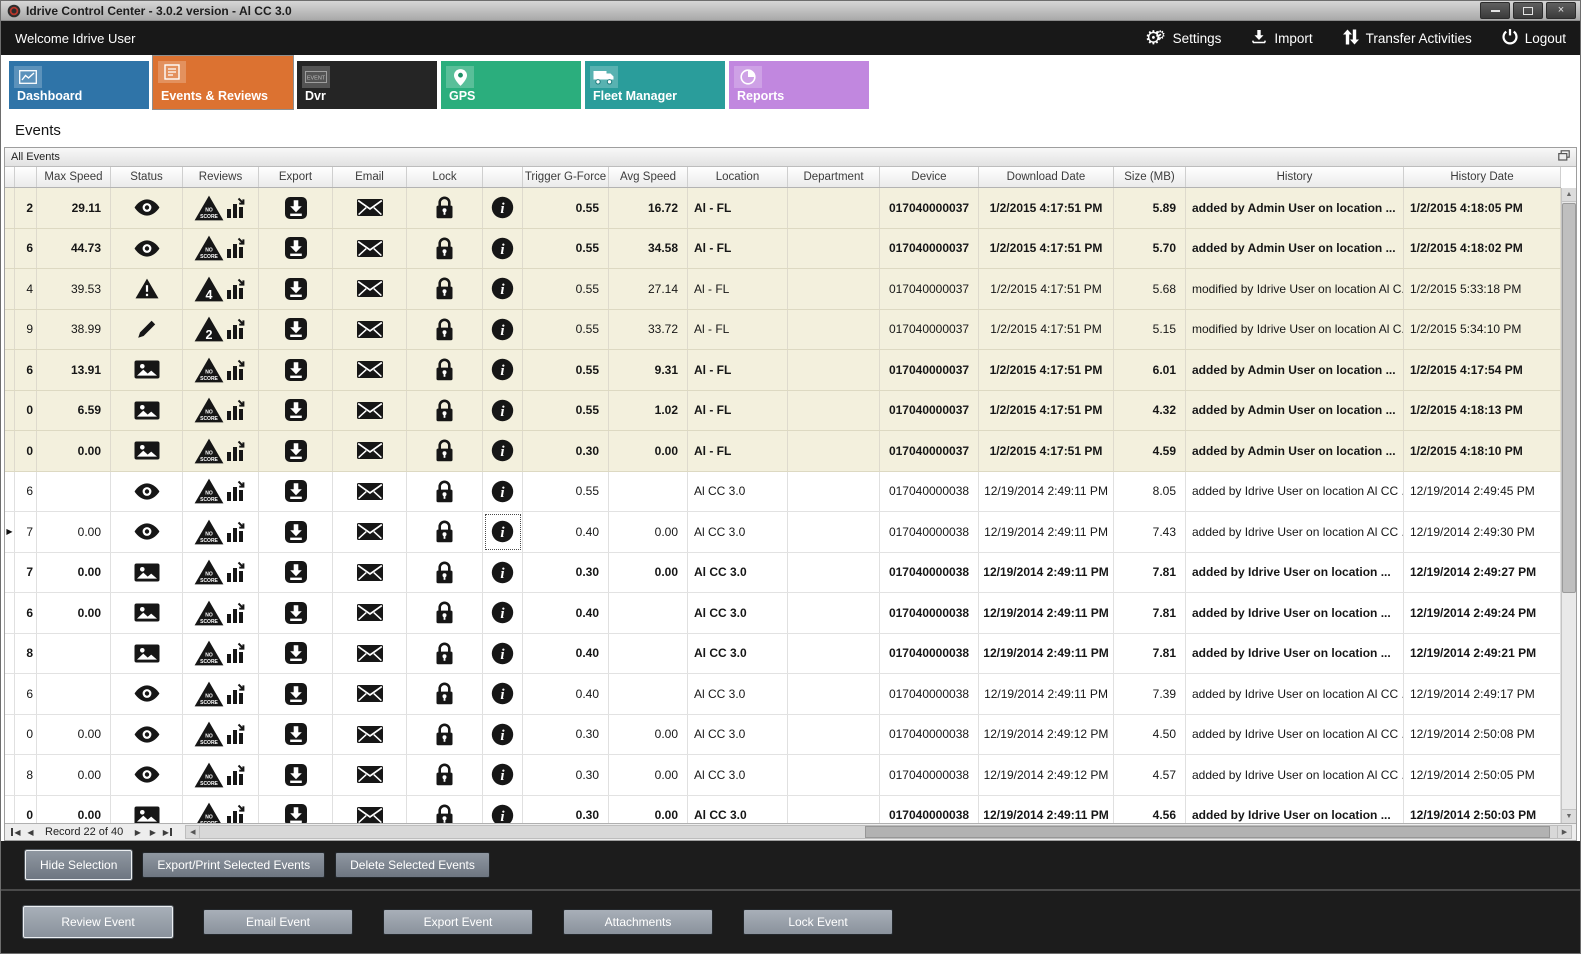 Image resolution: width=1581 pixels, height=954 pixels. Describe the element at coordinates (79, 865) in the screenshot. I see `hide-selection-button: Hide Selection` at that location.